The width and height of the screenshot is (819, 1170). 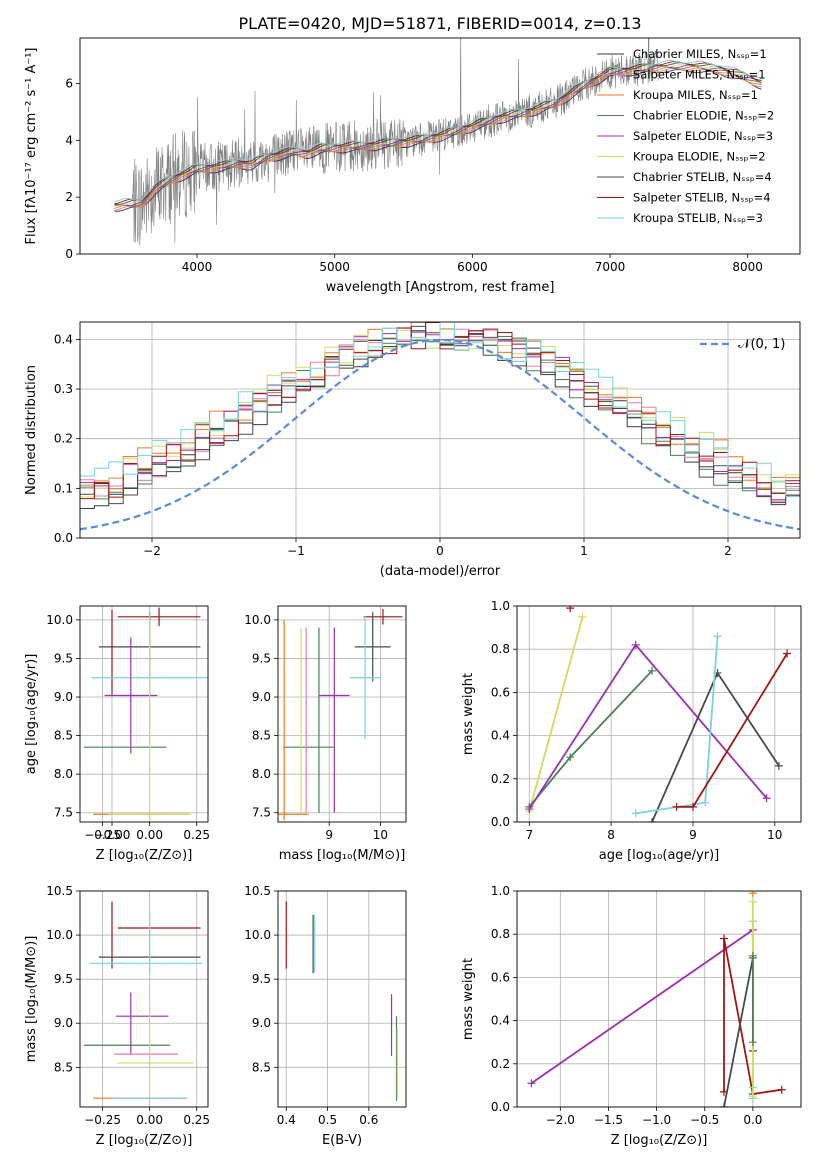 I want to click on y-tick-label: 8.0, so click(x=261, y=774).